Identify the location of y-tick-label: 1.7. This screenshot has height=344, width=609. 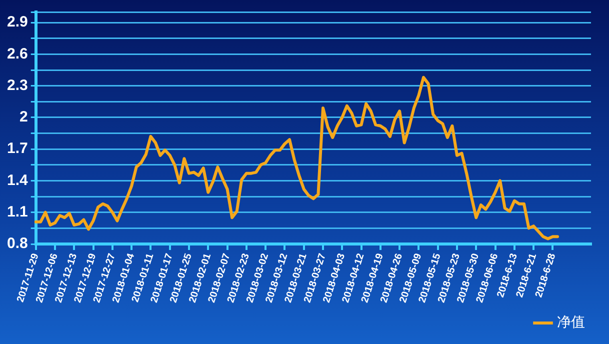
(17, 149).